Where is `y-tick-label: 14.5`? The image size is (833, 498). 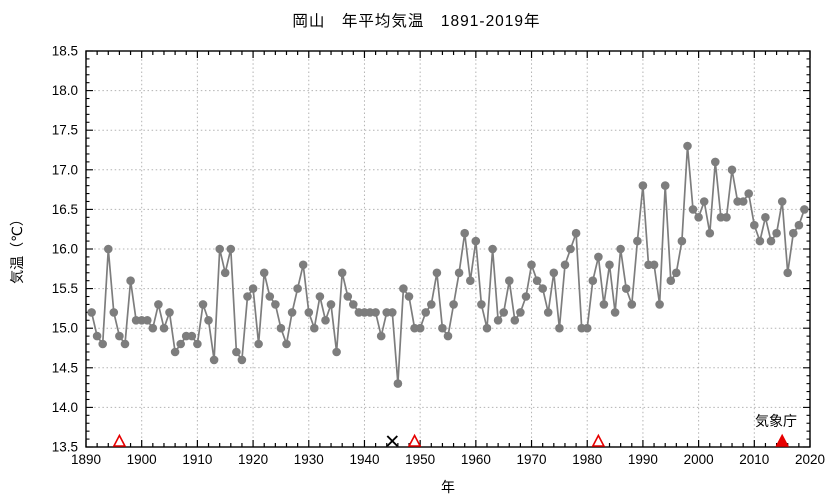
y-tick-label: 14.5 is located at coordinates (65, 367).